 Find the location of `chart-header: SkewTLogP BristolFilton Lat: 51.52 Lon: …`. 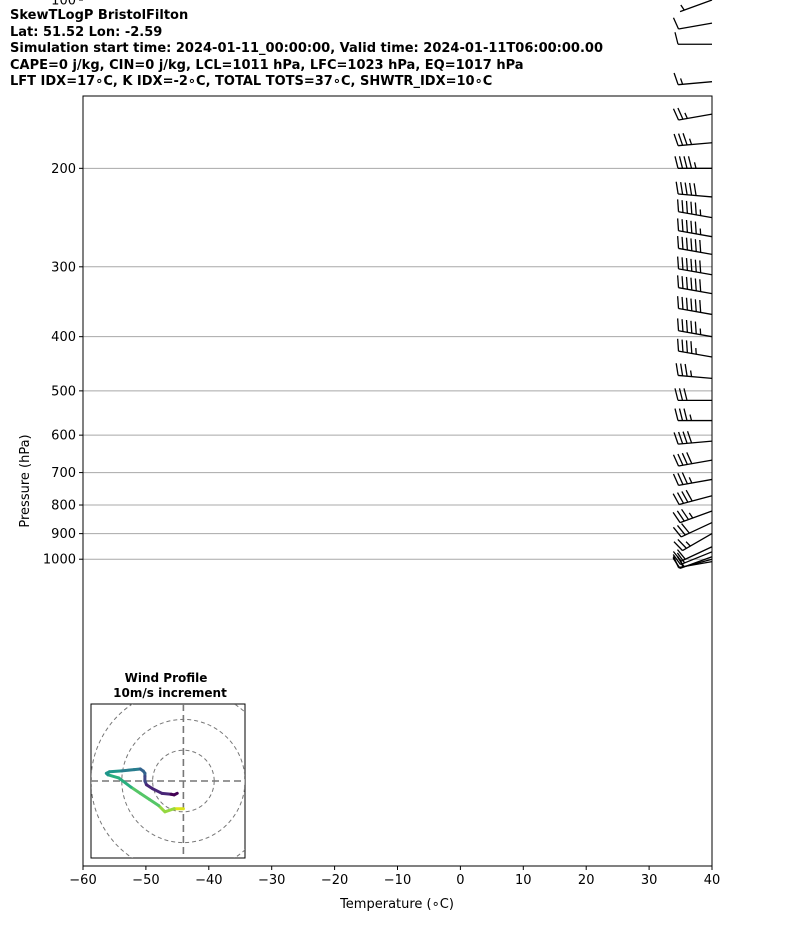

chart-header: SkewTLogP BristolFilton Lat: 51.52 Lon: … is located at coordinates (306, 49).